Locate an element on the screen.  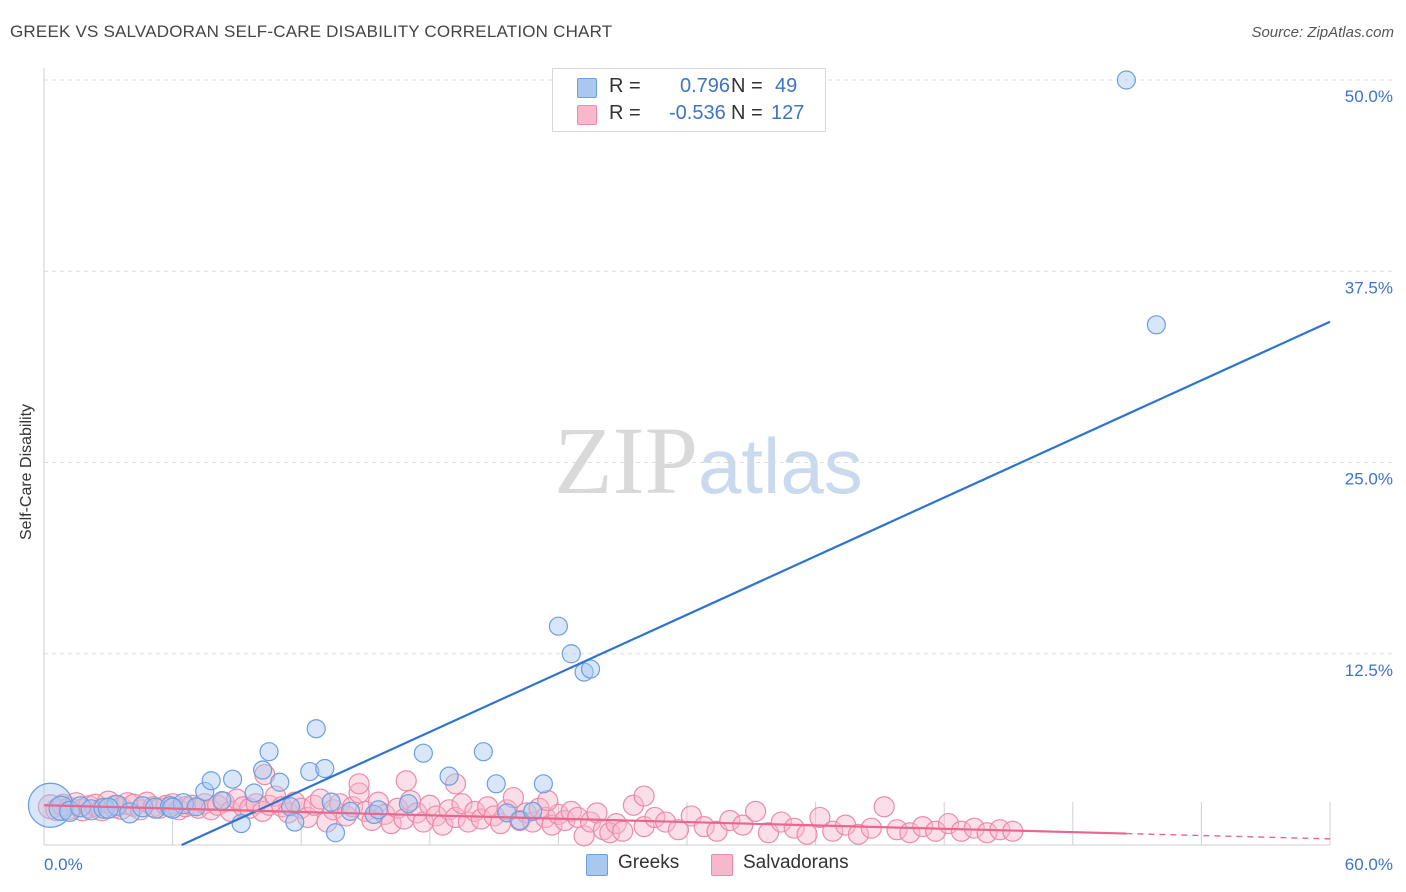
y-tick-label: 25.0% is located at coordinates (1369, 479).